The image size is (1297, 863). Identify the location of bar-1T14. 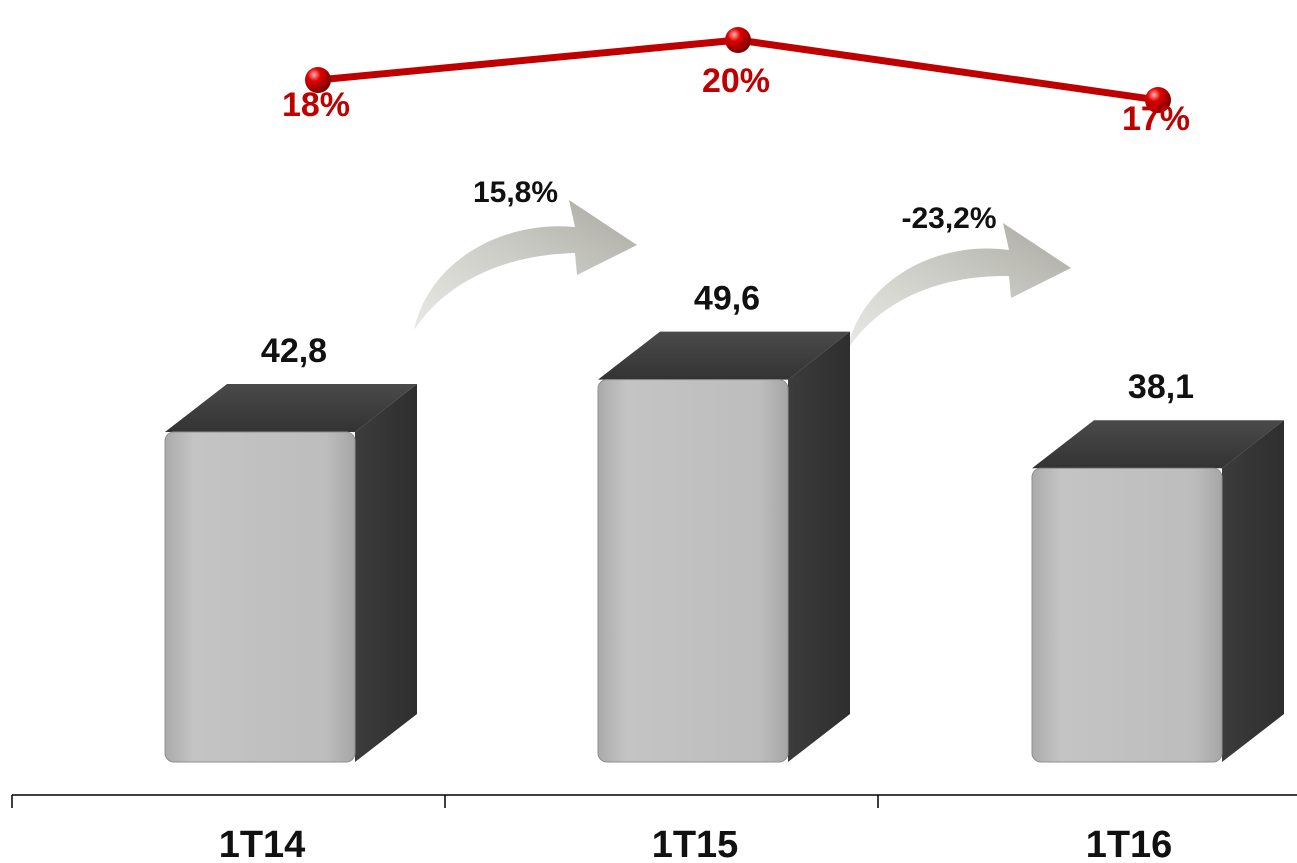
(290, 573).